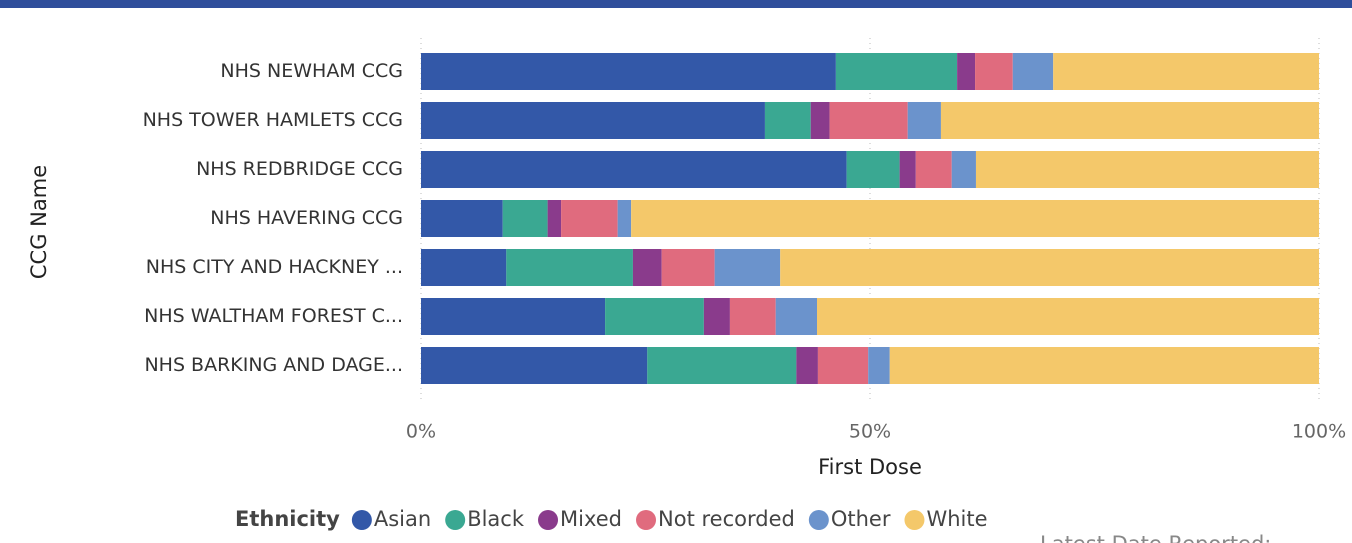  What do you see at coordinates (496, 519) in the screenshot?
I see `legend-label: Black` at bounding box center [496, 519].